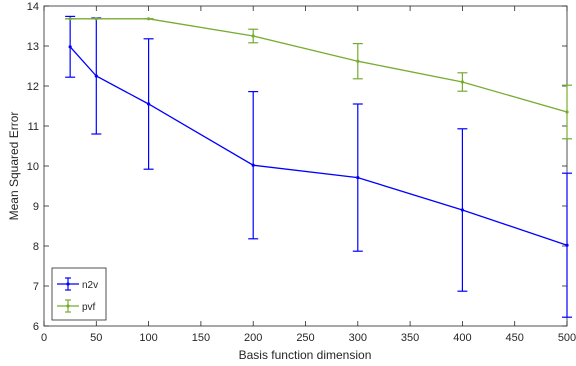 The image size is (576, 366). Describe the element at coordinates (36, 247) in the screenshot. I see `y-tick-label: 8` at that location.